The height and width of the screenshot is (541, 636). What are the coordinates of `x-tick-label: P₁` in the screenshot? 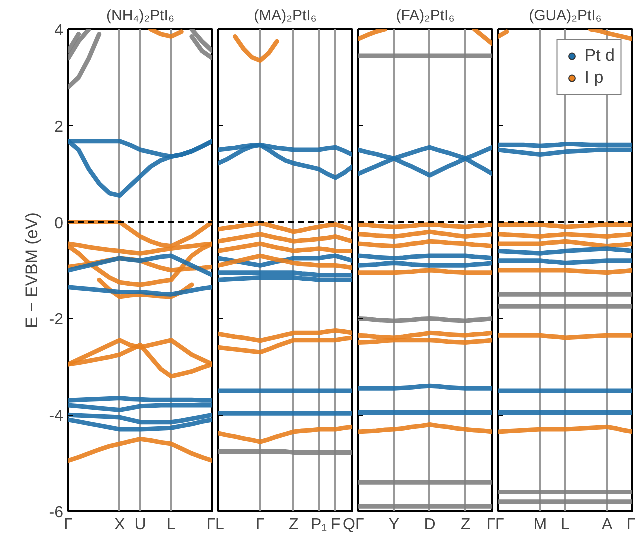 It's located at (319, 525).